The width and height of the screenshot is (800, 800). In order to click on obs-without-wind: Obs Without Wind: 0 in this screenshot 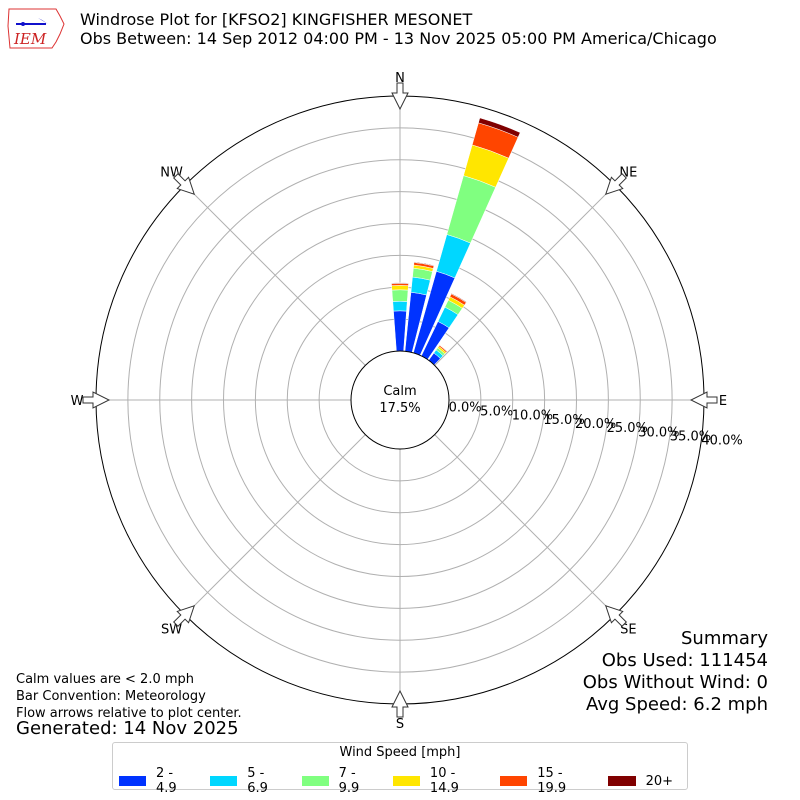, I will do `click(675, 682)`.